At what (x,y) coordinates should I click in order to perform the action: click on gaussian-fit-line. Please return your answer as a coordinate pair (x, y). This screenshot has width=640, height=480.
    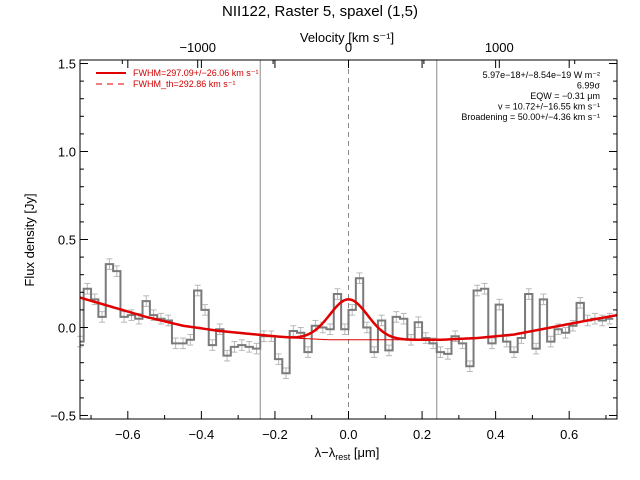
    Looking at the image, I should click on (348, 319).